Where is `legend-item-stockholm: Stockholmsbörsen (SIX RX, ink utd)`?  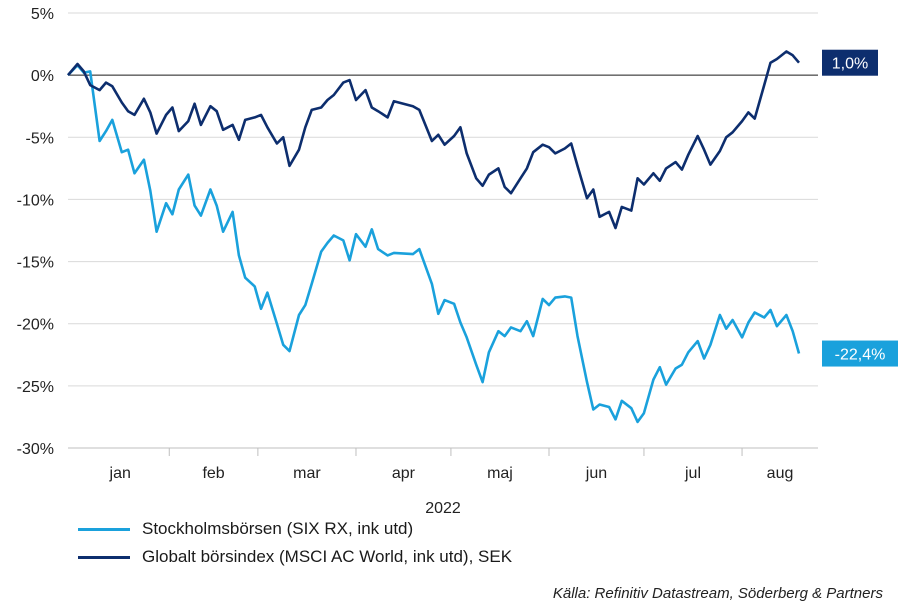
legend-item-stockholm: Stockholmsbörsen (SIX RX, ink utd) is located at coordinates (295, 529).